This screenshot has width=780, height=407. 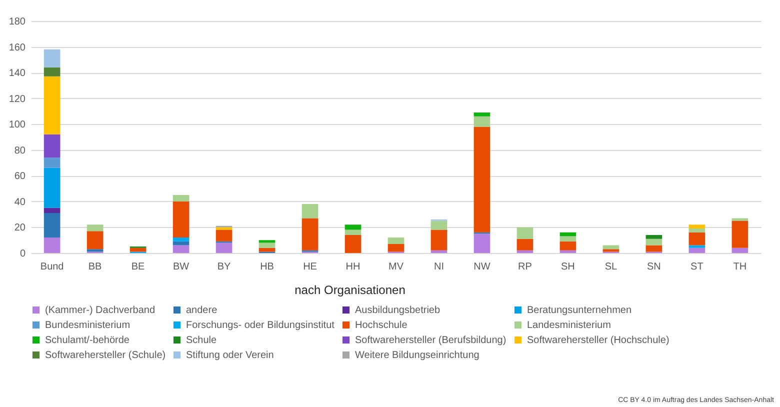 What do you see at coordinates (397, 310) in the screenshot?
I see `legend-label: Ausbildungsbetrieb` at bounding box center [397, 310].